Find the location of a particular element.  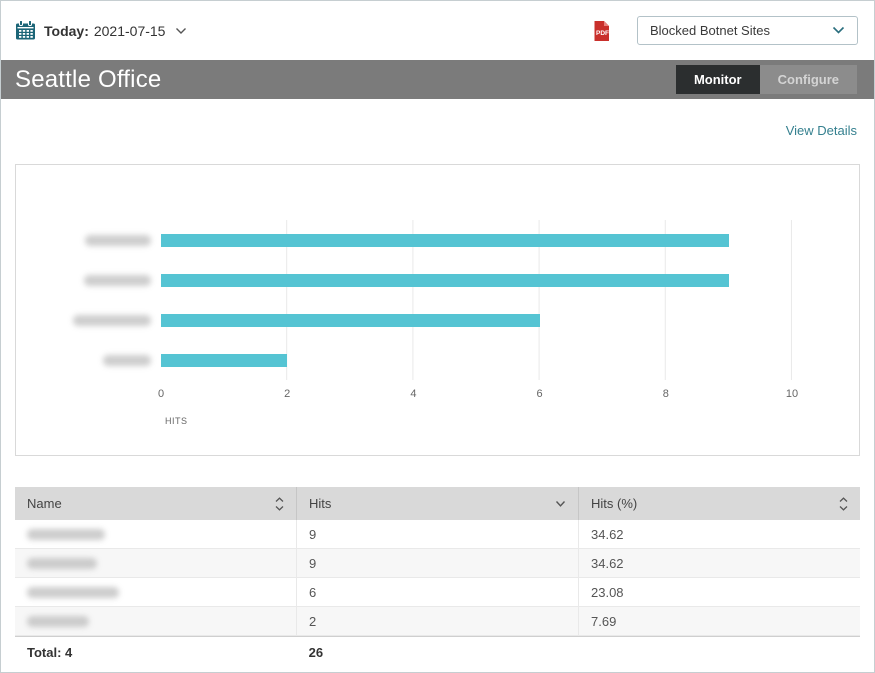

tab-configure: Configure is located at coordinates (808, 79).